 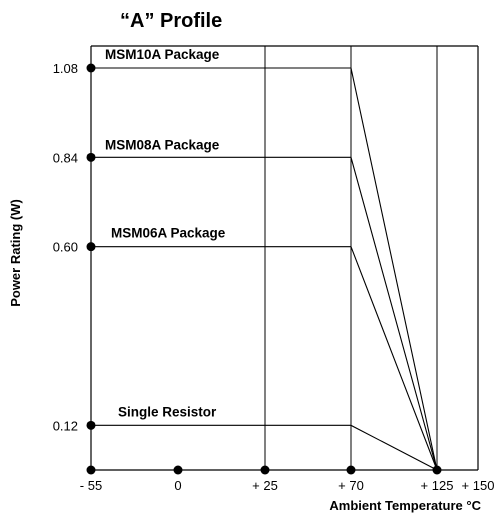 What do you see at coordinates (162, 144) in the screenshot?
I see `series-label: MSM08A Package` at bounding box center [162, 144].